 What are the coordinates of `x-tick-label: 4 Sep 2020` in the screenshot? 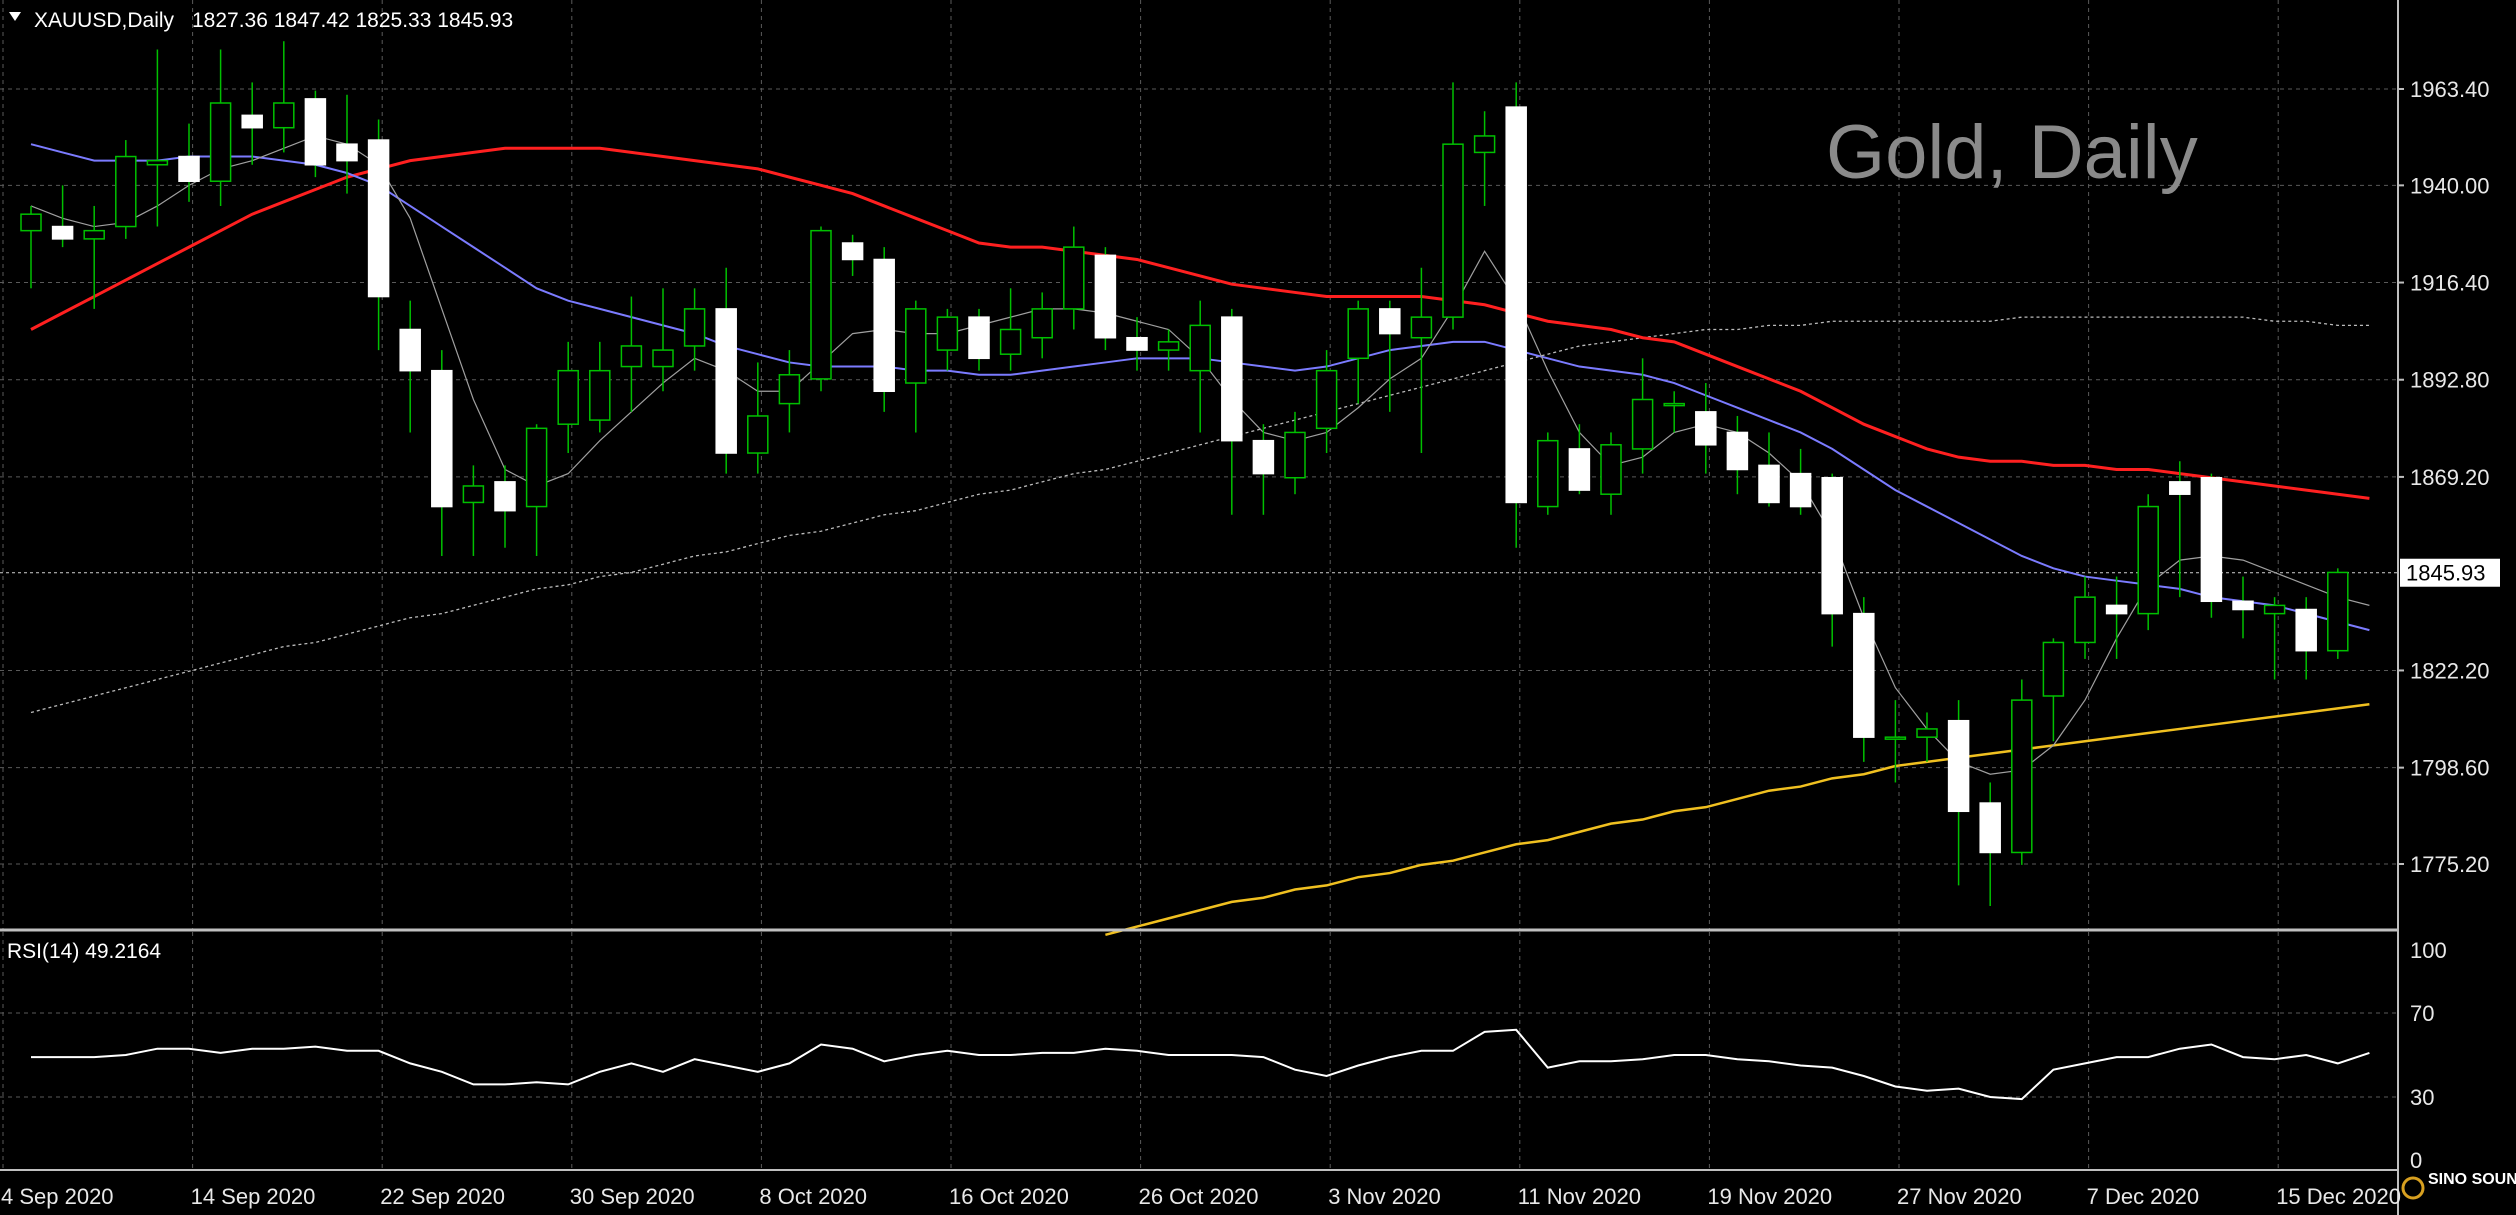 It's located at (57, 1196).